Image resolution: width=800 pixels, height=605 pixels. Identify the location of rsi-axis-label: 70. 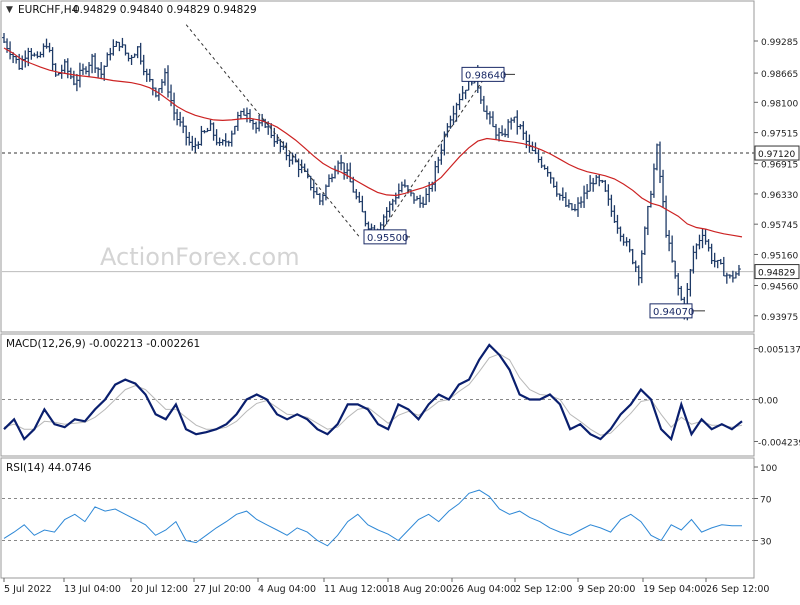
(766, 501).